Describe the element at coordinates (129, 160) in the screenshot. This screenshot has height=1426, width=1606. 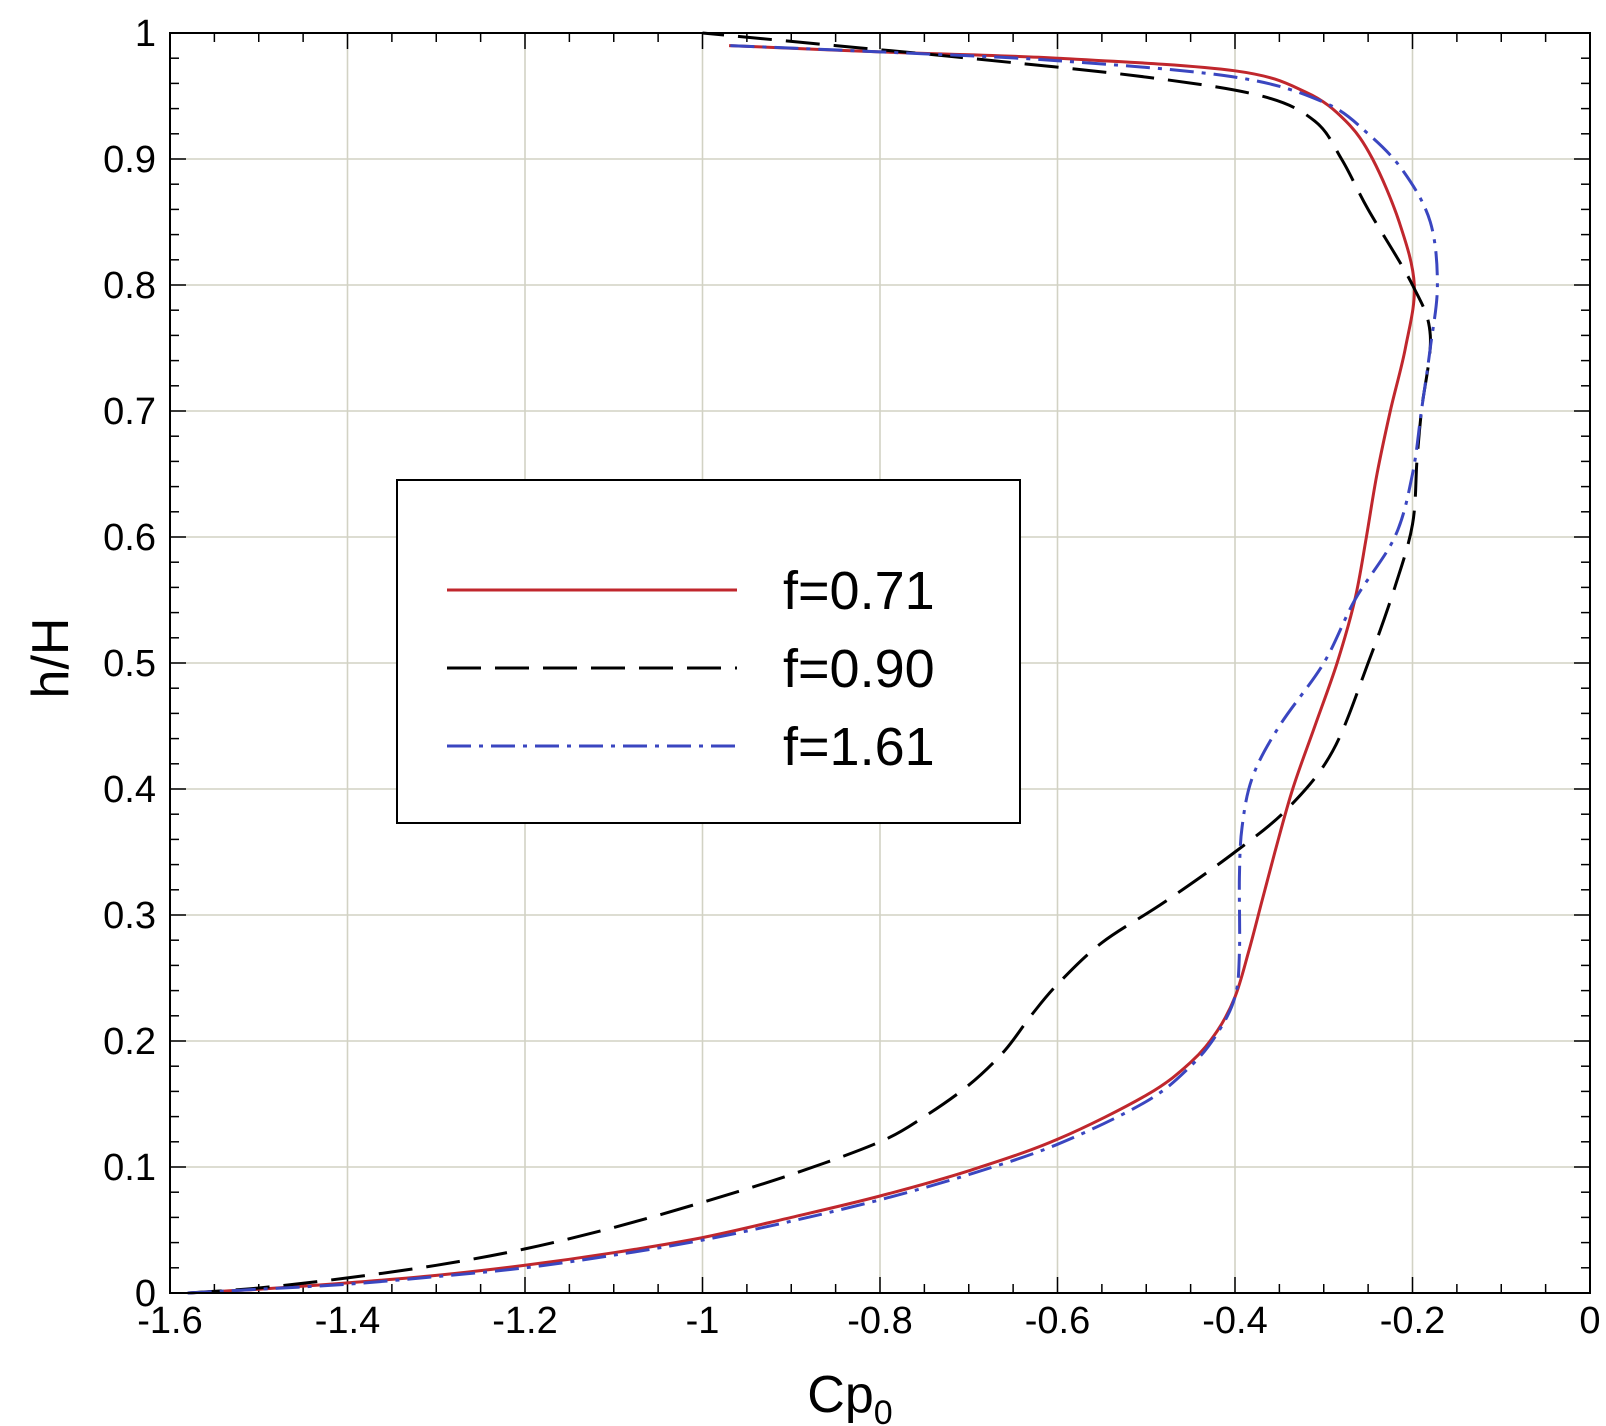
I see `y-tick-label: 0.9` at that location.